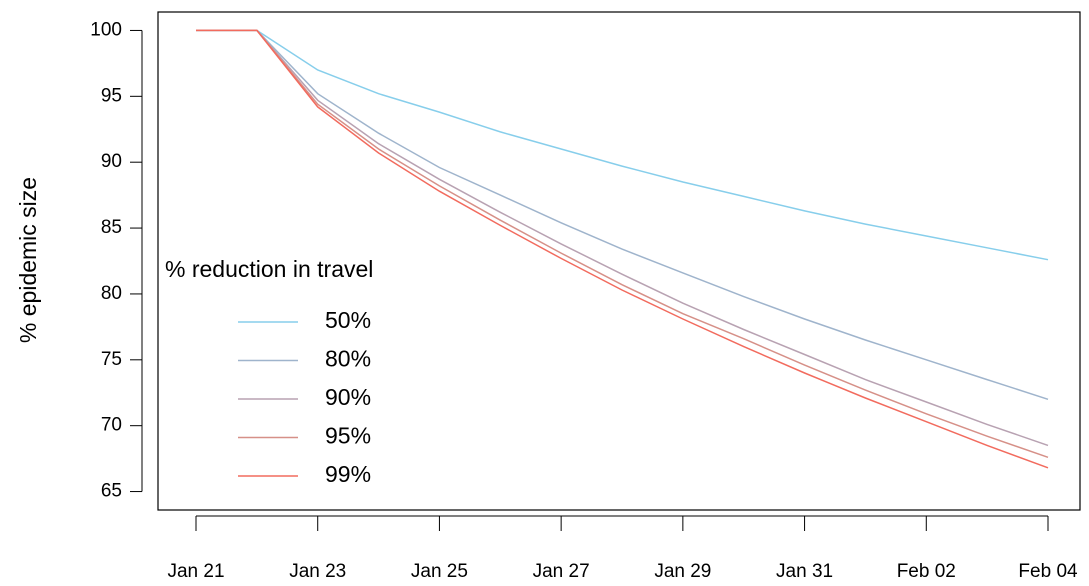  I want to click on legend-title: % reduction in travel, so click(269, 269).